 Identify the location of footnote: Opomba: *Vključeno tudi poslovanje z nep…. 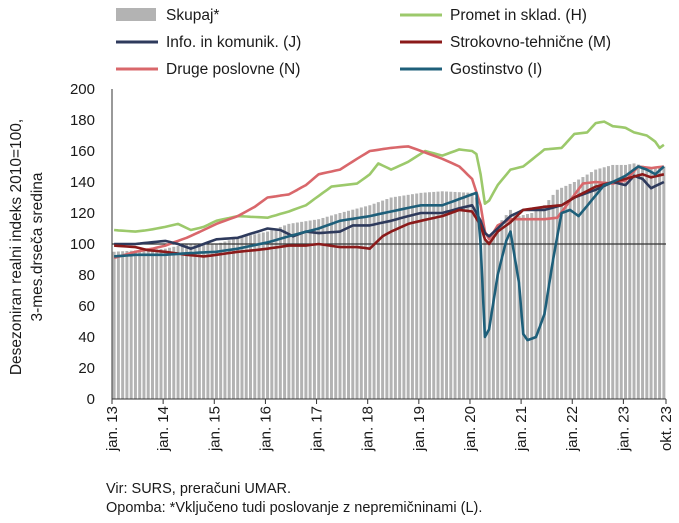
(294, 508).